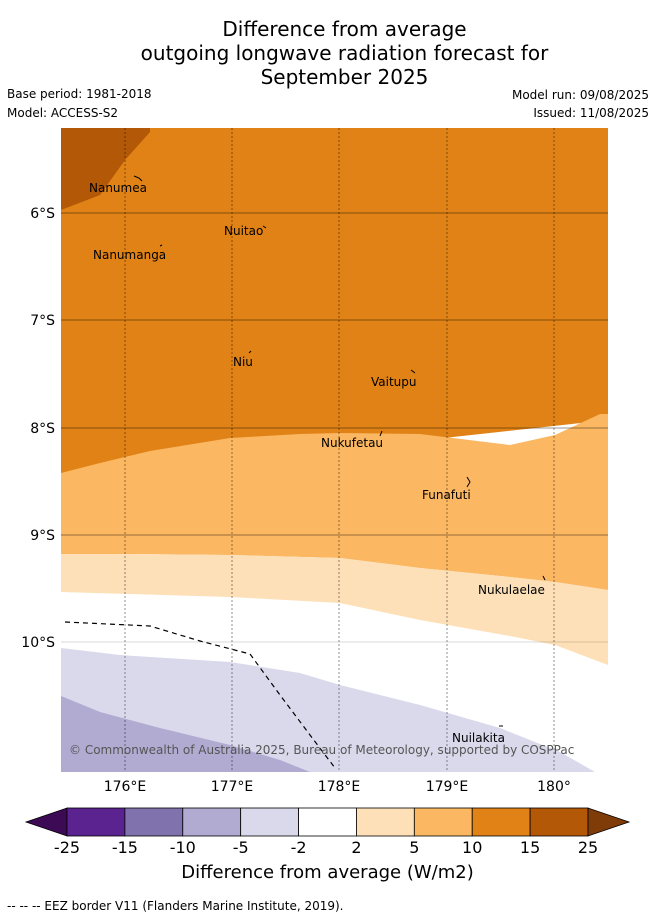 The height and width of the screenshot is (919, 655). Describe the element at coordinates (413, 371) in the screenshot. I see `island-vaitupu` at that location.